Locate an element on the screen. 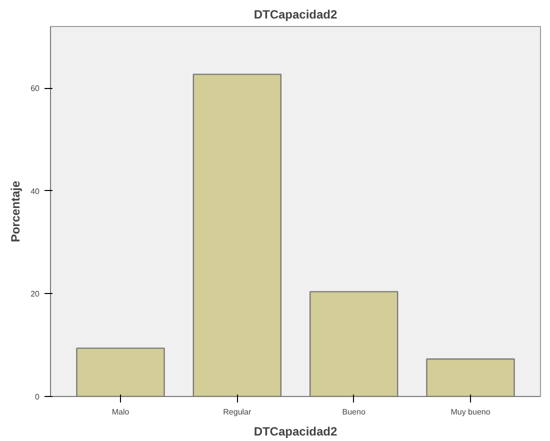 The image size is (550, 441). y-axis-title: Porcentaje is located at coordinates (15, 211).